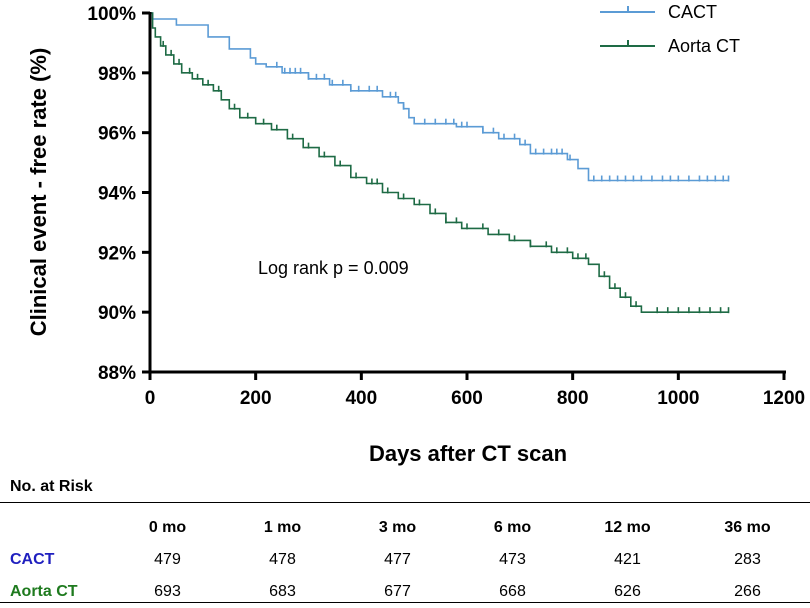 The width and height of the screenshot is (810, 608). I want to click on risk-header-col: 1 mo, so click(282, 527).